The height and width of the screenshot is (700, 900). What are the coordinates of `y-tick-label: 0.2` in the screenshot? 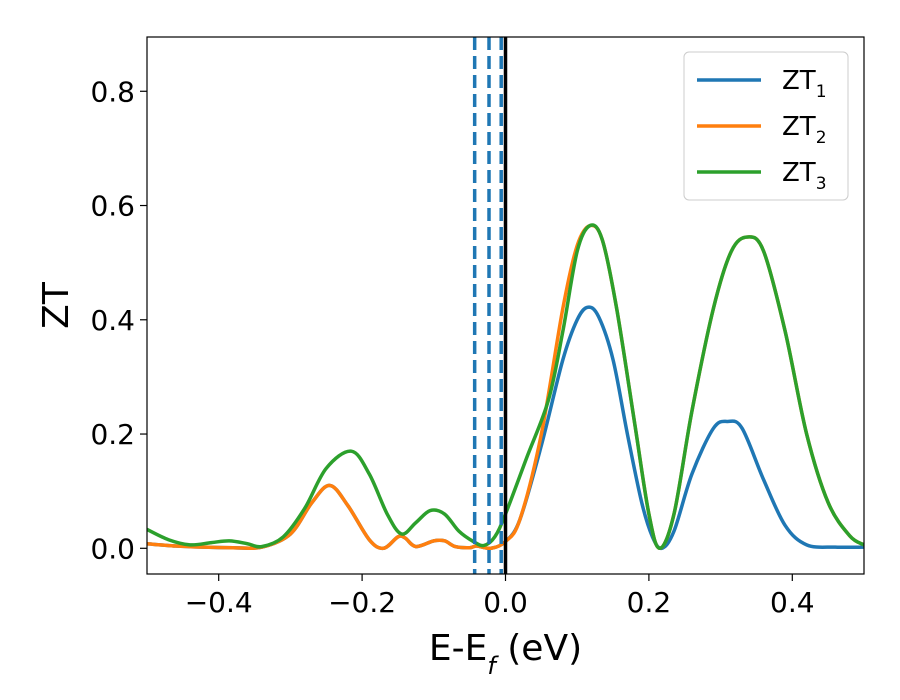 It's located at (112, 434).